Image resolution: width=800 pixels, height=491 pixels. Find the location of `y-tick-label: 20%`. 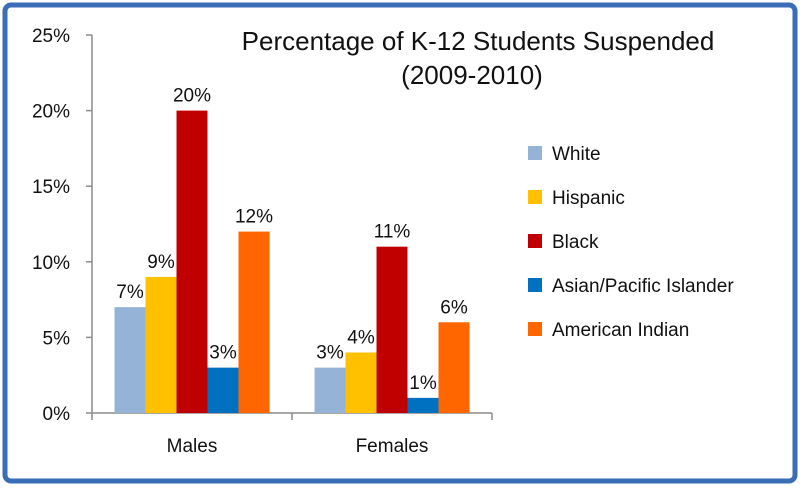

y-tick-label: 20% is located at coordinates (51, 112).